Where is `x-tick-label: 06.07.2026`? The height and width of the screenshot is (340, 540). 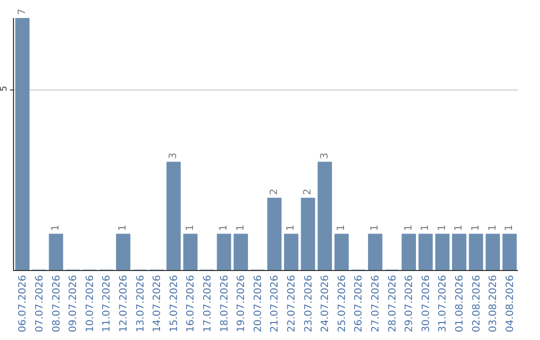 x-tick-label: 06.07.2026 is located at coordinates (23, 303).